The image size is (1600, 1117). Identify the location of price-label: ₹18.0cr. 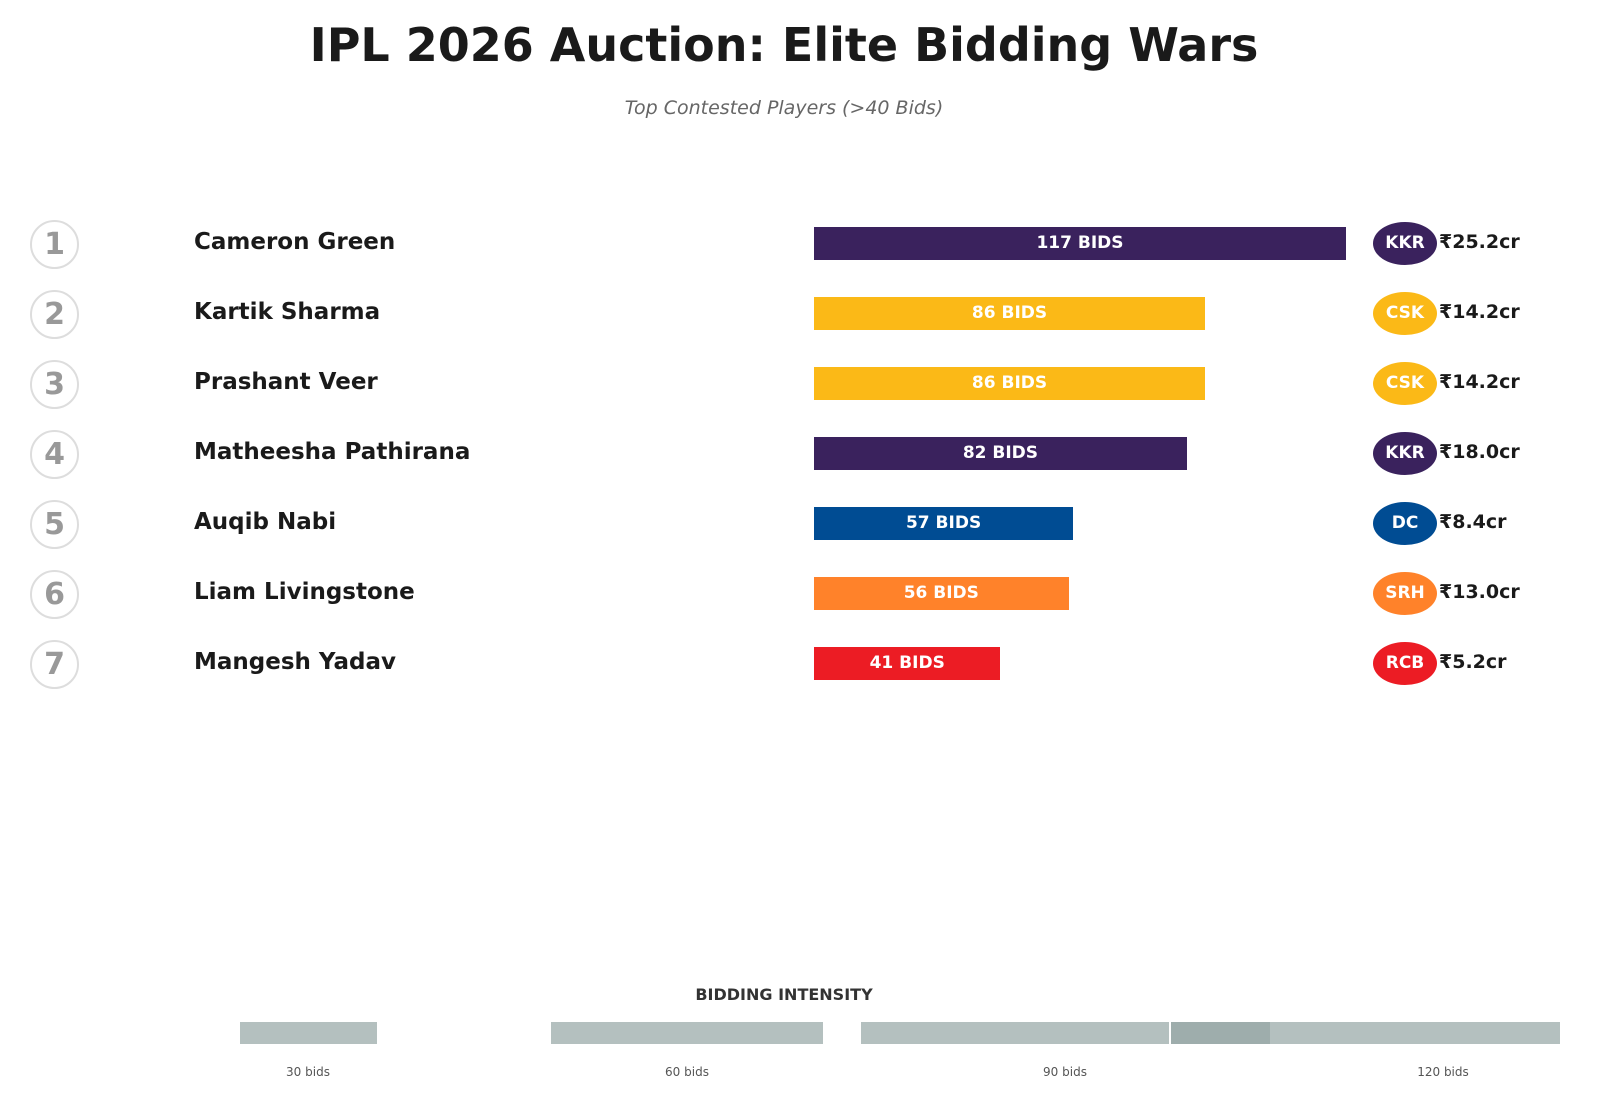
(1479, 452).